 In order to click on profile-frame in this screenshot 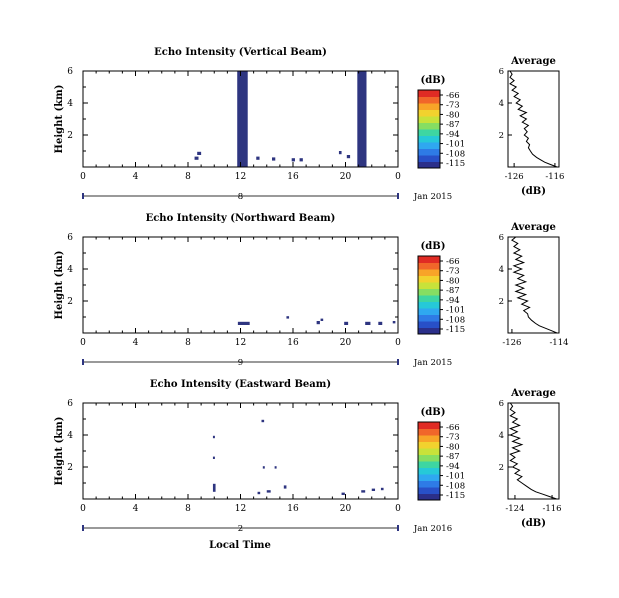, I will do `click(533, 119)`.